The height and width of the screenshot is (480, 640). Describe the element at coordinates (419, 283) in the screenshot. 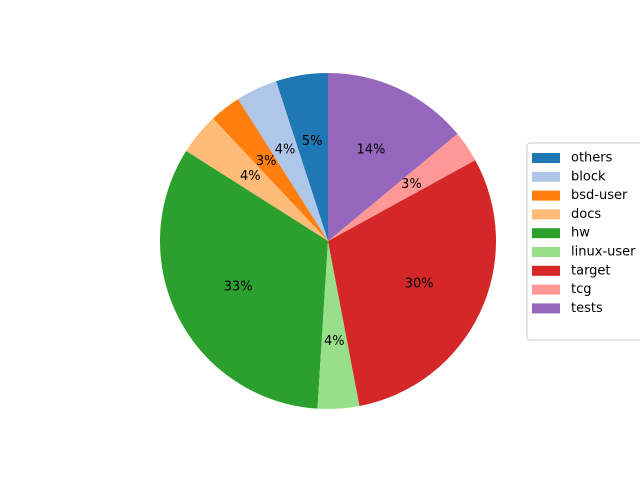

I see `value-label: 30%` at that location.